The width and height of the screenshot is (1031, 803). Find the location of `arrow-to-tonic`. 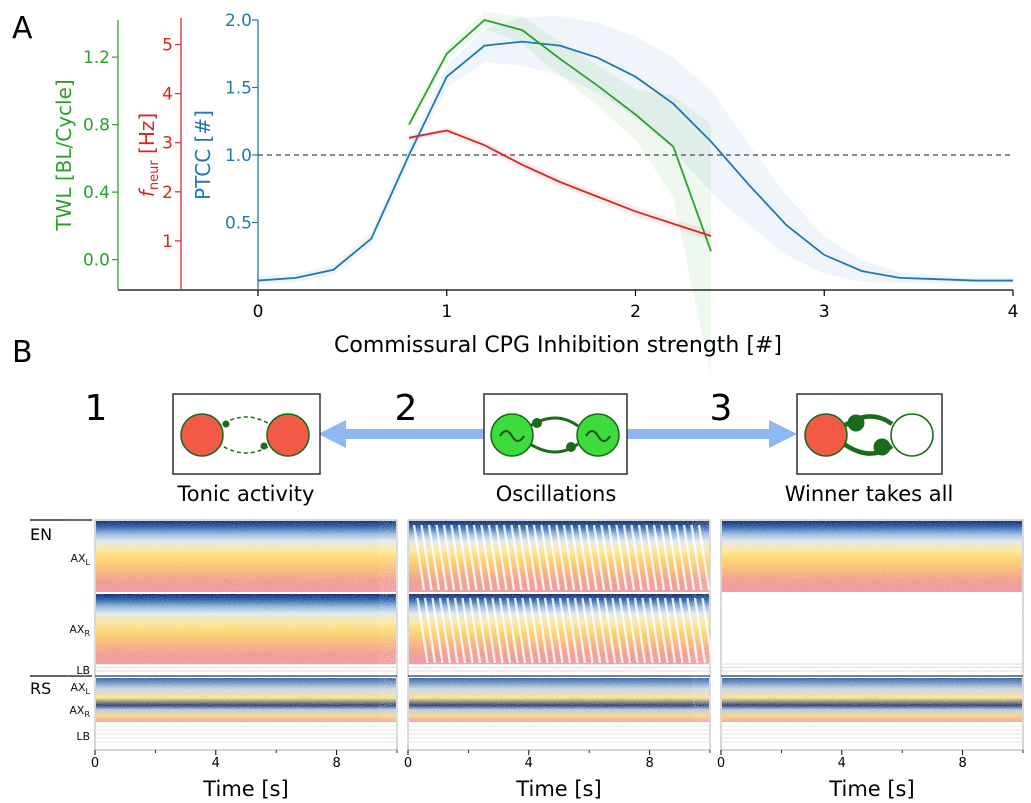

arrow-to-tonic is located at coordinates (402, 434).